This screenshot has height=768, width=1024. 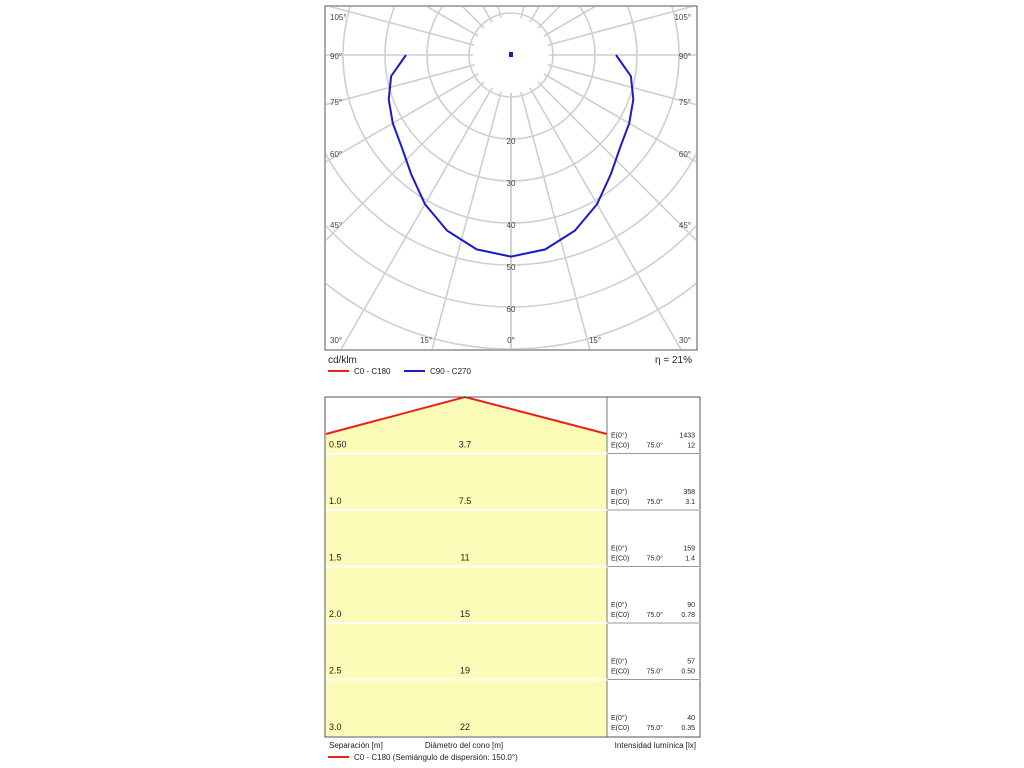 I want to click on row-e0-value: 358, so click(x=689, y=492).